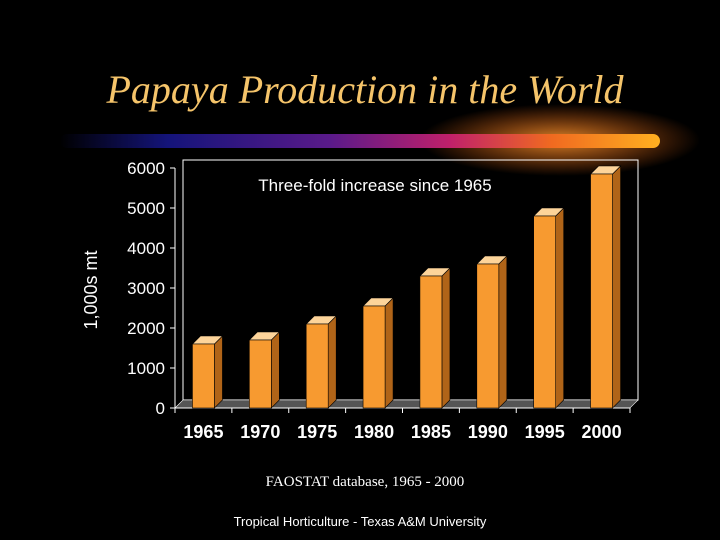 This screenshot has width=720, height=540. What do you see at coordinates (146, 208) in the screenshot?
I see `y-tick-label: 5000` at bounding box center [146, 208].